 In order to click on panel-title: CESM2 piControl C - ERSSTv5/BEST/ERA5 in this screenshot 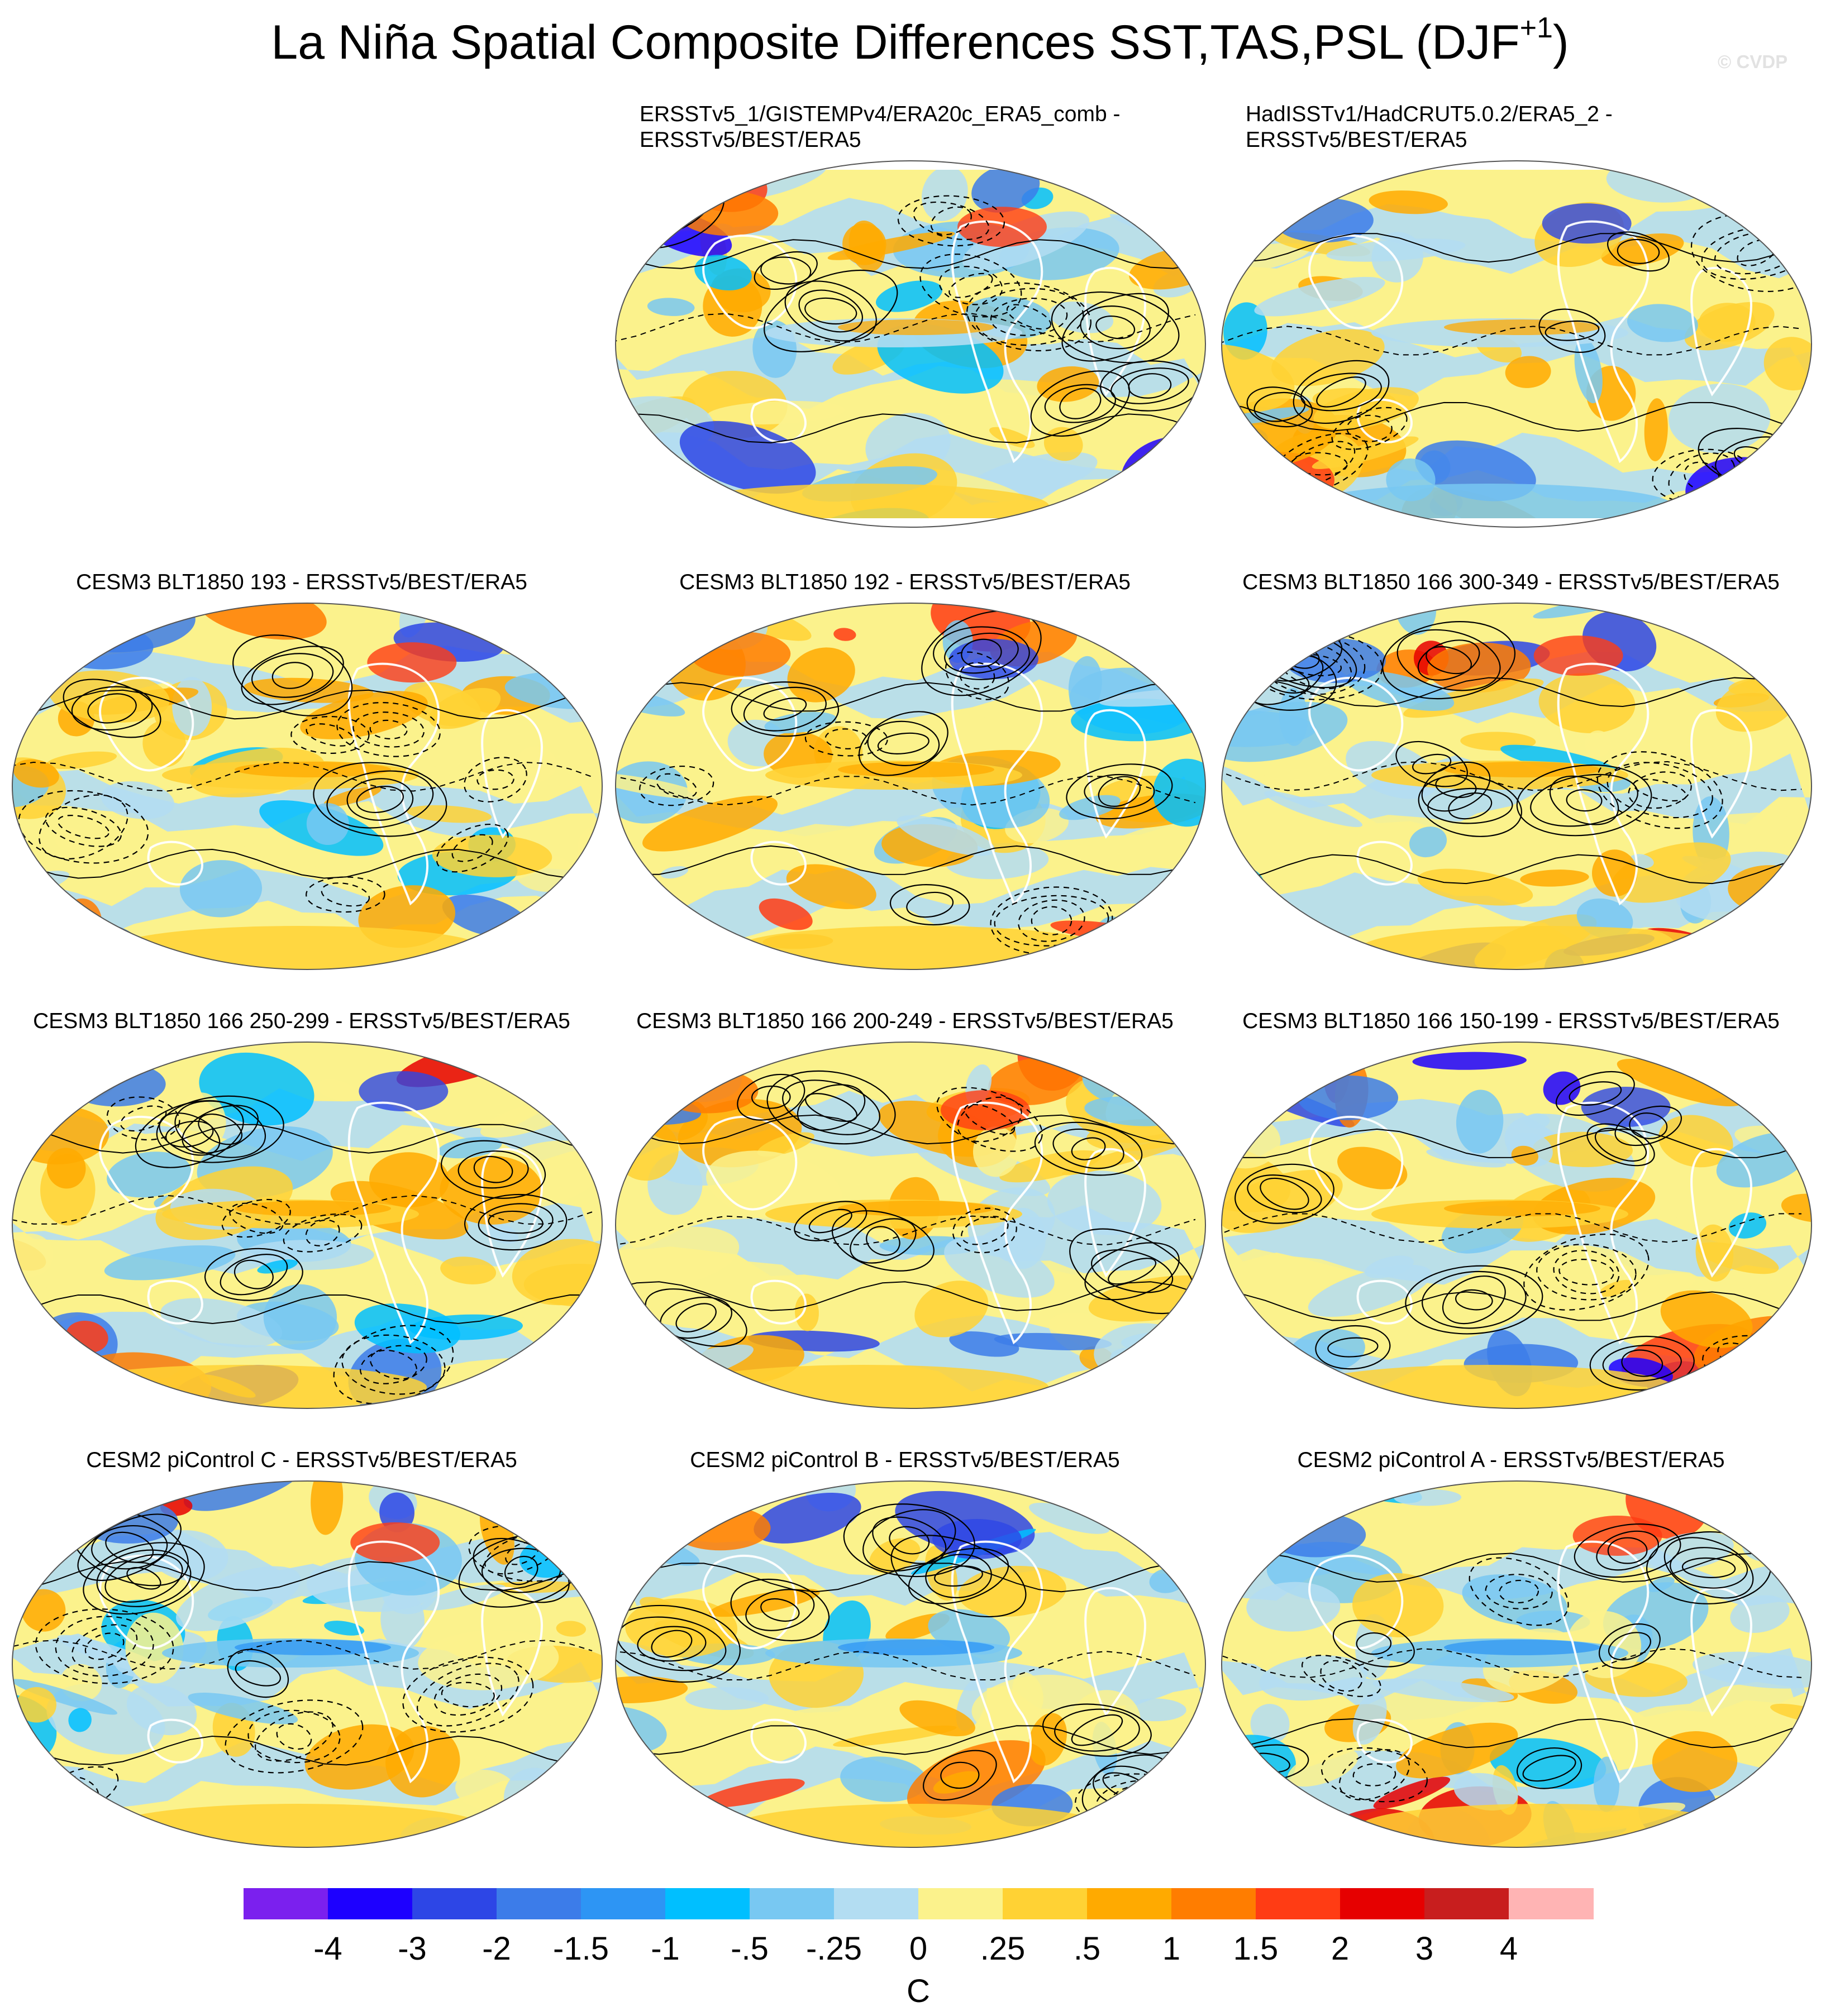, I will do `click(302, 1460)`.